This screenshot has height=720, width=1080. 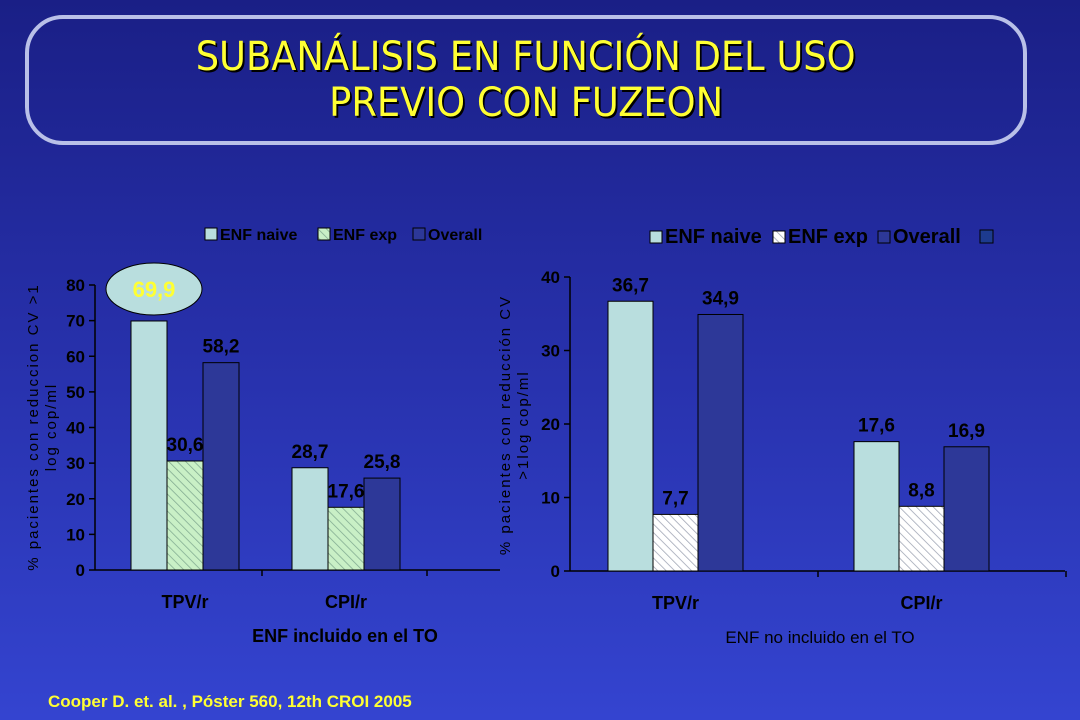 What do you see at coordinates (310, 452) in the screenshot?
I see `data-label: 28,7` at bounding box center [310, 452].